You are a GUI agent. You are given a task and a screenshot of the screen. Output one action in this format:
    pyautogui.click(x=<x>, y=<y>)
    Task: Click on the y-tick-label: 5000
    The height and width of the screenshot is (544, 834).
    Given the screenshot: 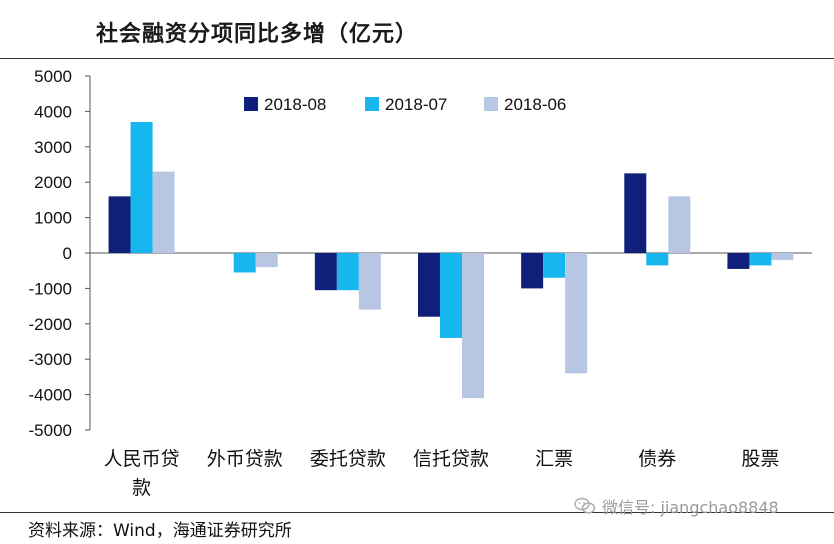 What is the action you would take?
    pyautogui.click(x=53, y=76)
    